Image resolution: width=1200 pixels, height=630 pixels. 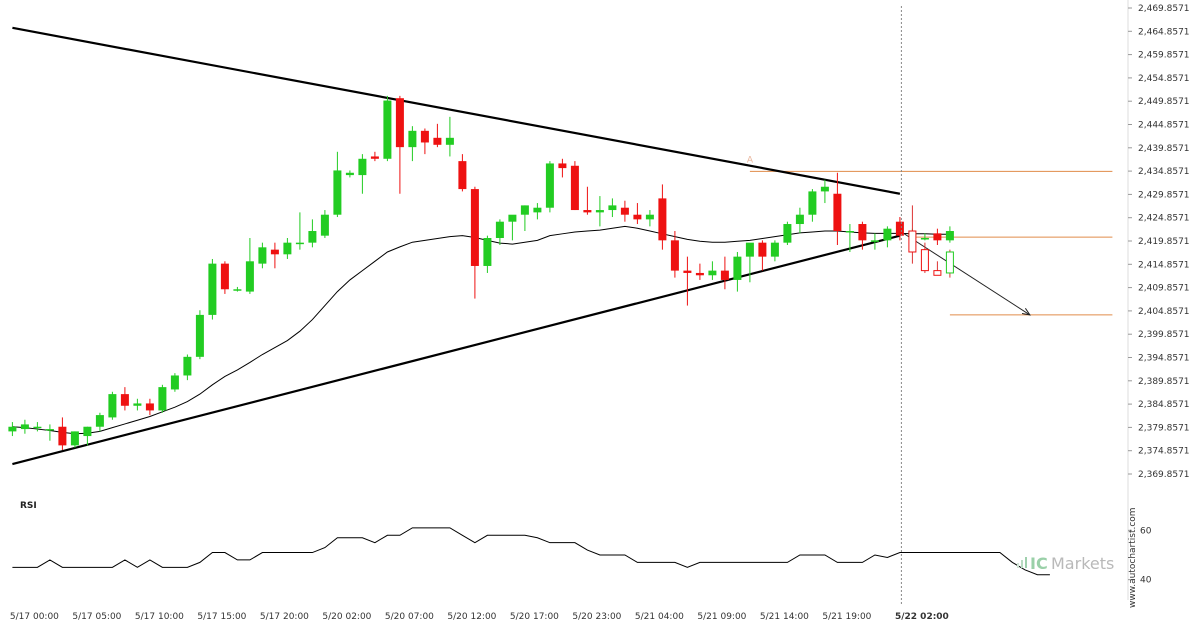 I want to click on time-tick-label: 5/17 05:00, so click(x=96, y=617).